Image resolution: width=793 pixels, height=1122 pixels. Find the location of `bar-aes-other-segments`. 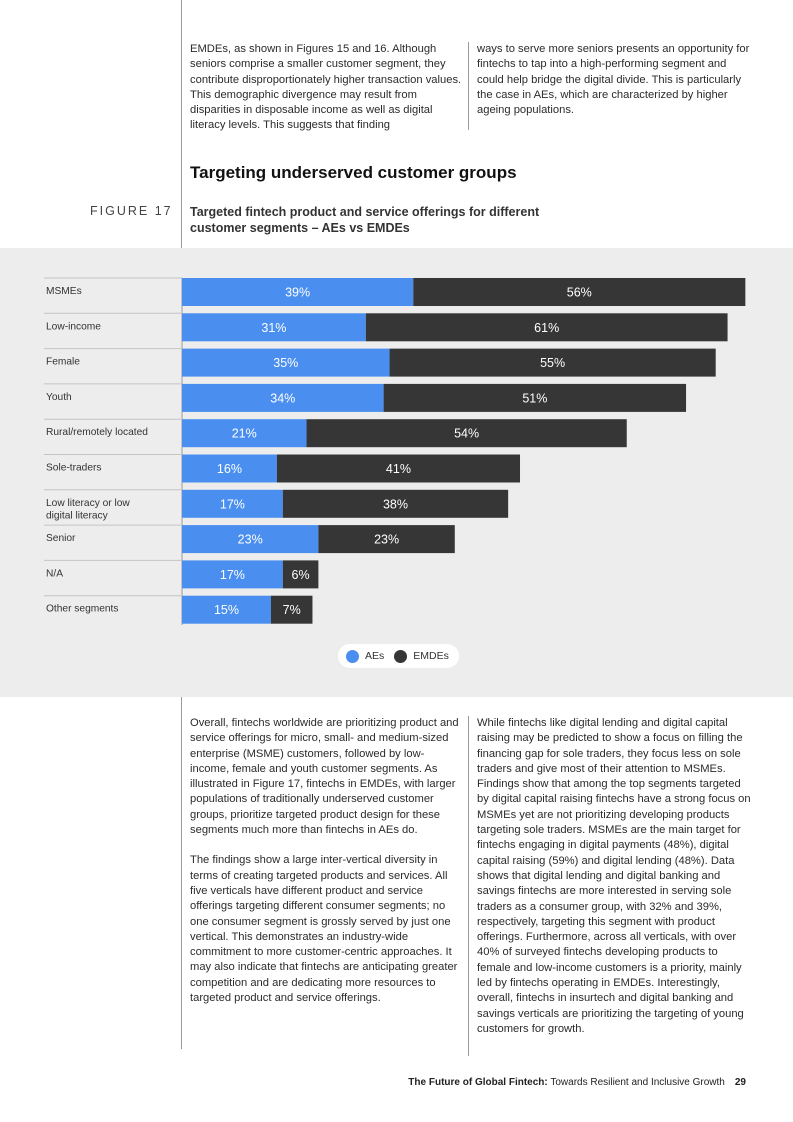

bar-aes-other-segments is located at coordinates (226, 609).